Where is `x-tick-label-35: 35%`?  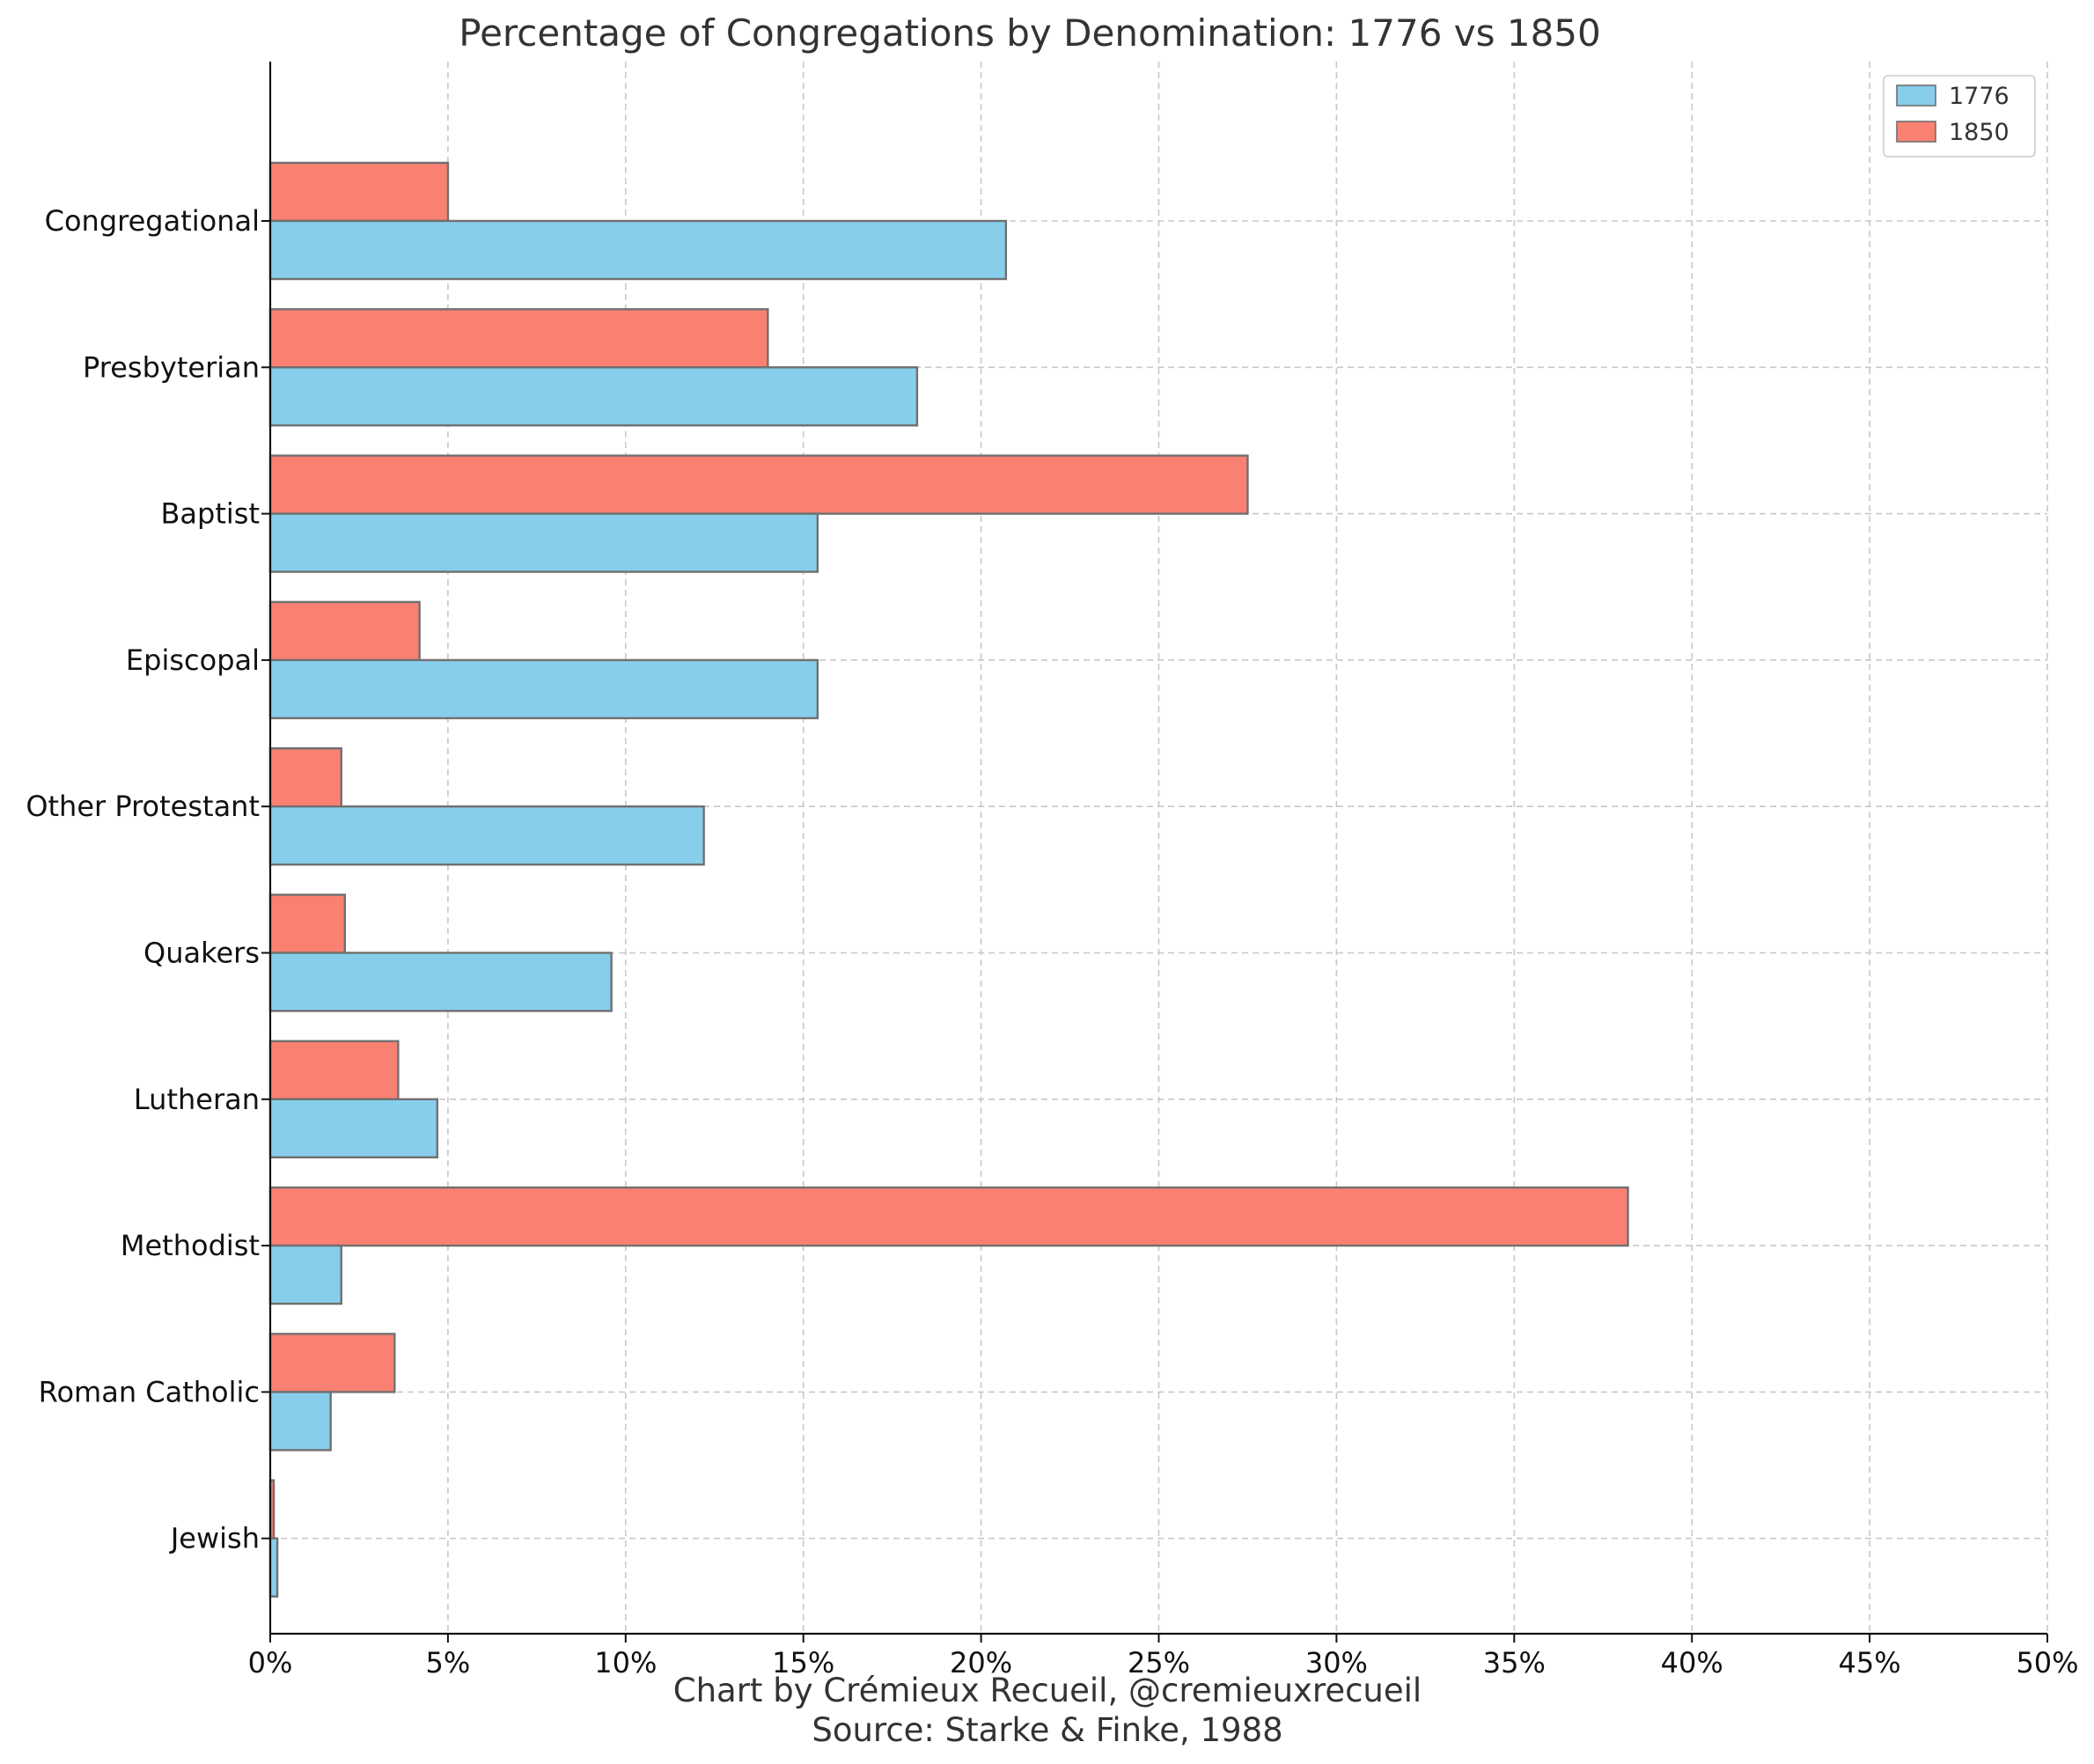 x-tick-label-35: 35% is located at coordinates (1514, 1662).